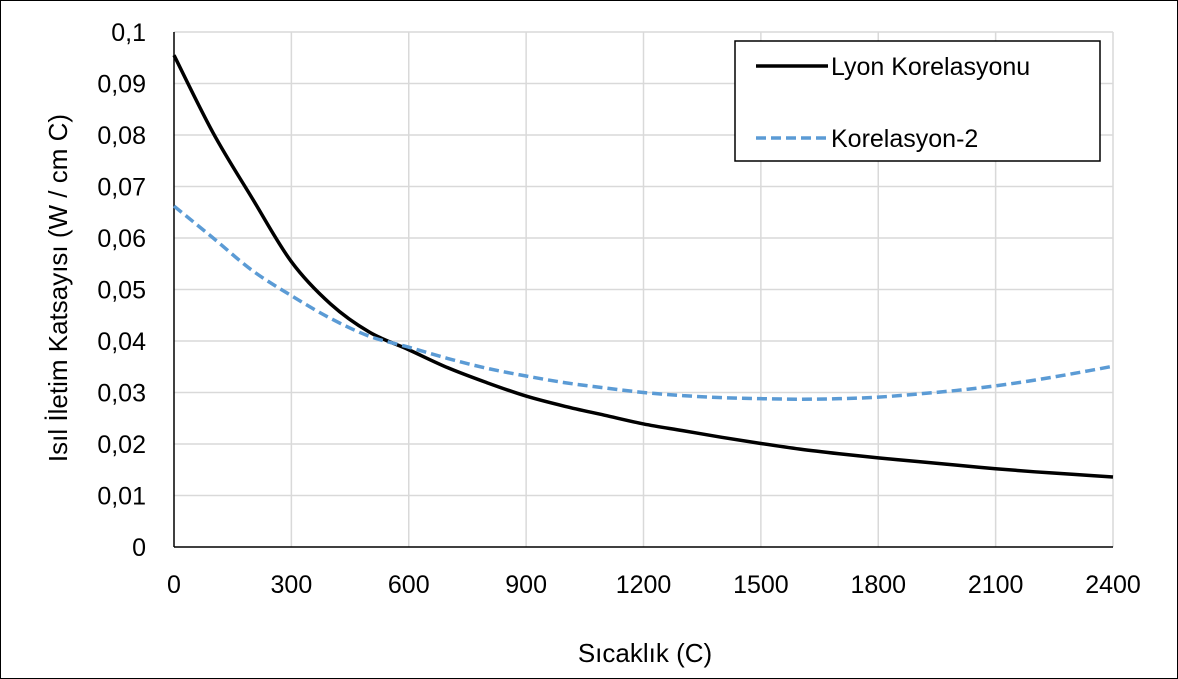 The image size is (1178, 679). I want to click on x-tick-label: 2400, so click(1113, 585).